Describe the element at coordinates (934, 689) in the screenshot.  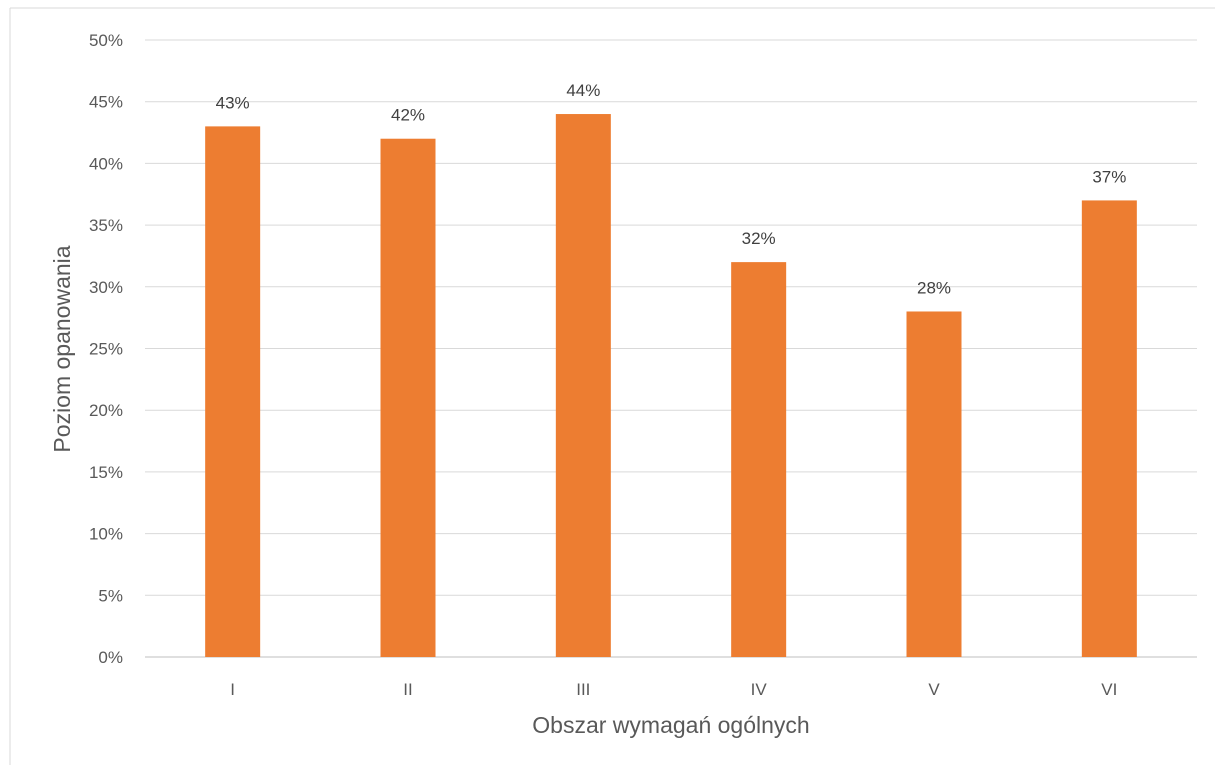
I see `x-tick-label: V` at that location.